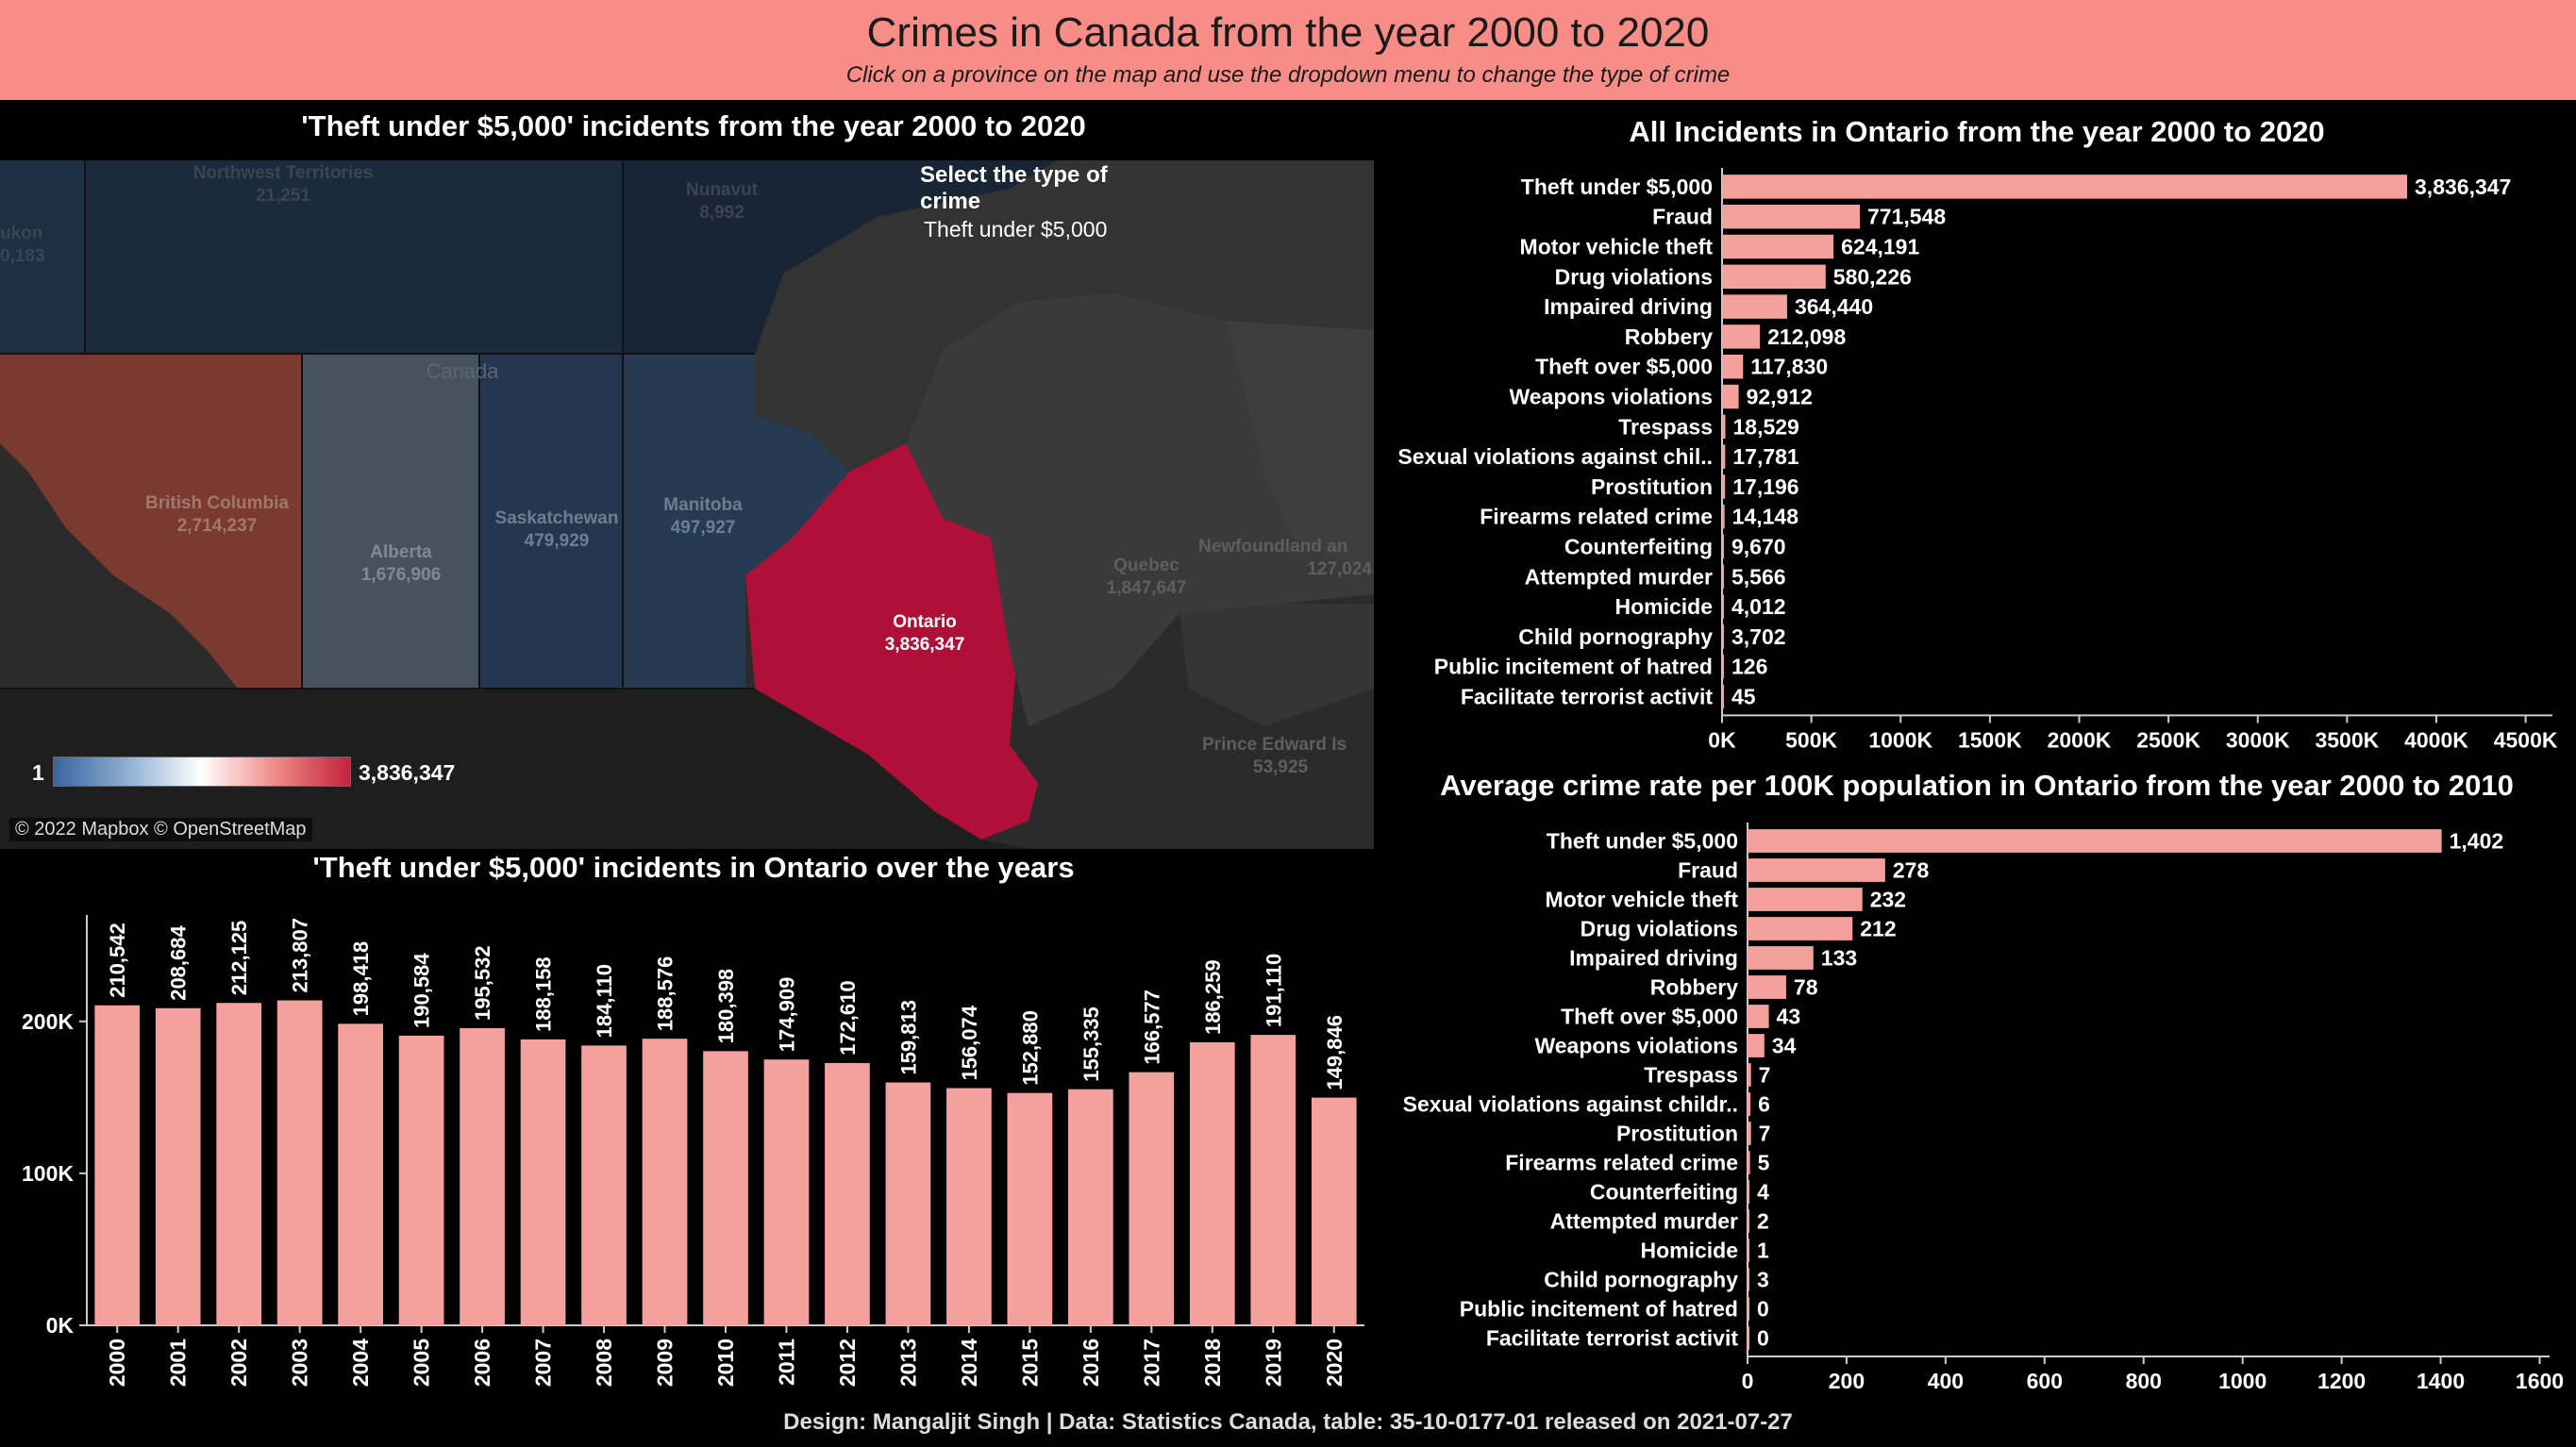 The image size is (2576, 1447). Describe the element at coordinates (1276, 665) in the screenshot. I see `map-region-maritimes` at that location.